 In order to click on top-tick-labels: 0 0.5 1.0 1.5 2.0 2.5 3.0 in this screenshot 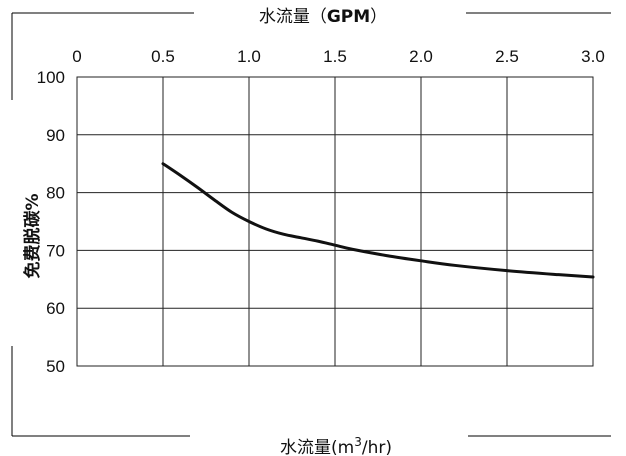, I will do `click(338, 56)`.